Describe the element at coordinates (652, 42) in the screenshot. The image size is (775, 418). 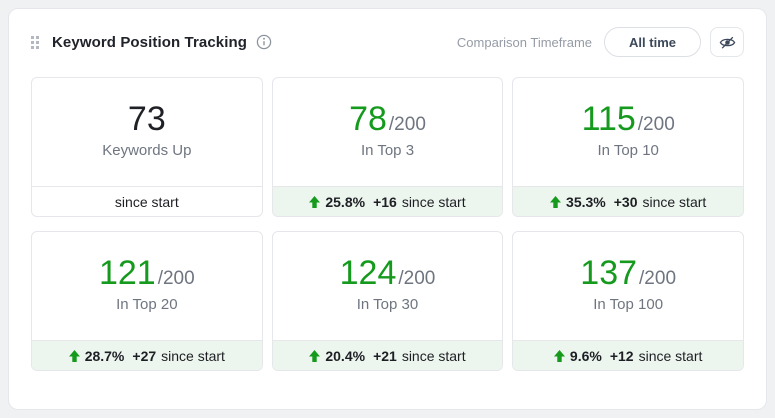
I see `timeframe-selector-button: All time` at that location.